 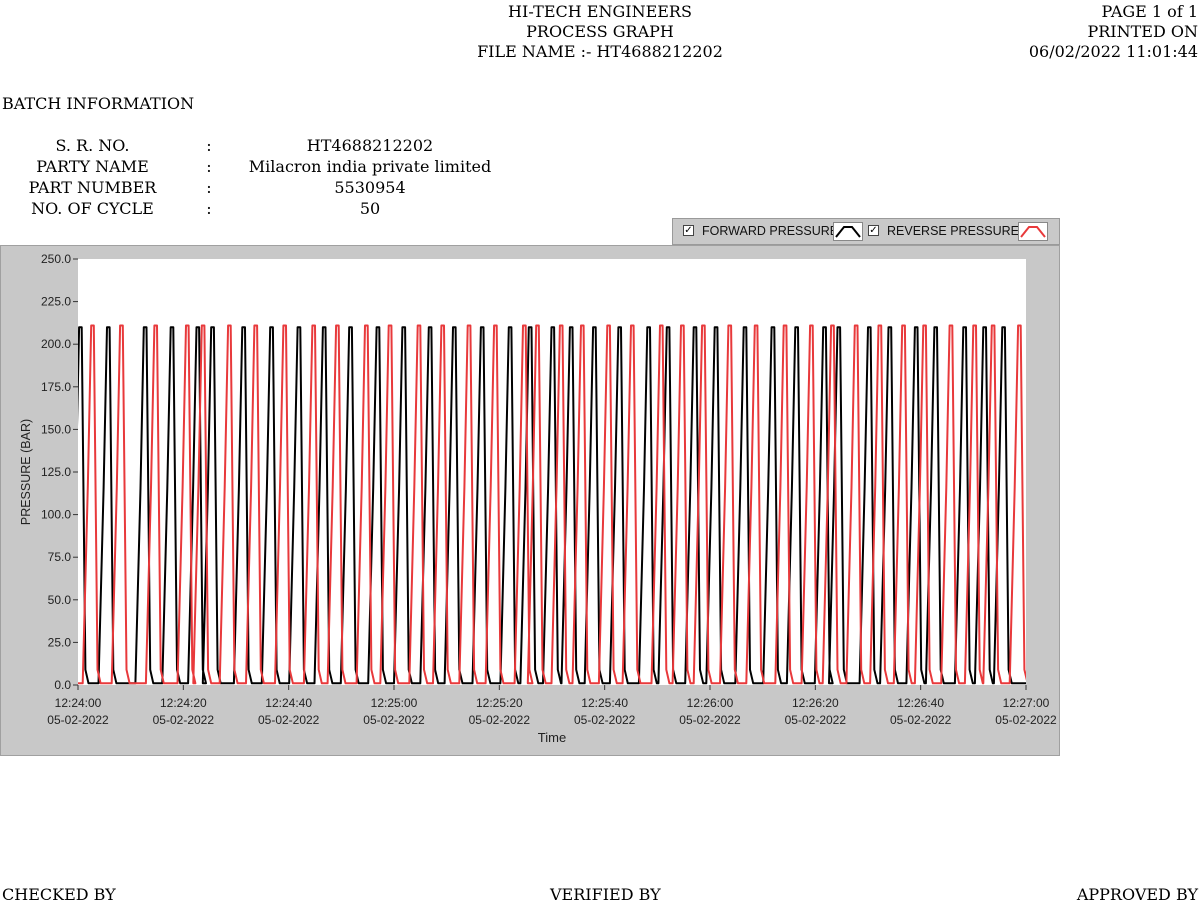 What do you see at coordinates (1149, 11) in the screenshot?
I see `page-number: PAGE 1 of 1` at bounding box center [1149, 11].